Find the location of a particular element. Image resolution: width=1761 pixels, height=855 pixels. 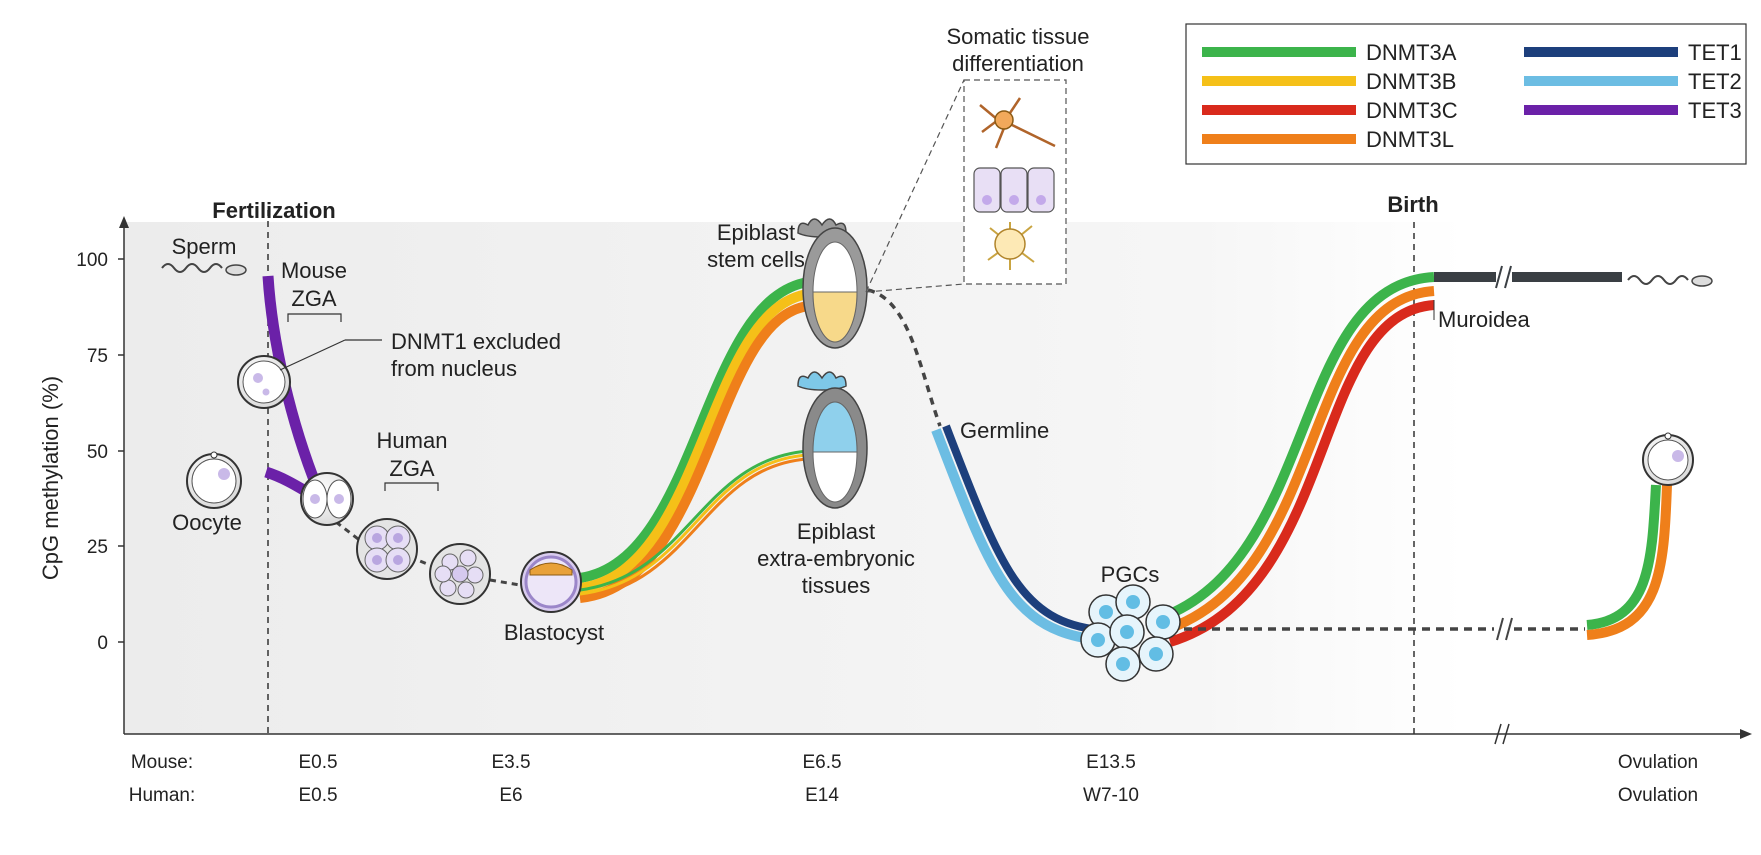

birth-label: Birth is located at coordinates (1412, 204).